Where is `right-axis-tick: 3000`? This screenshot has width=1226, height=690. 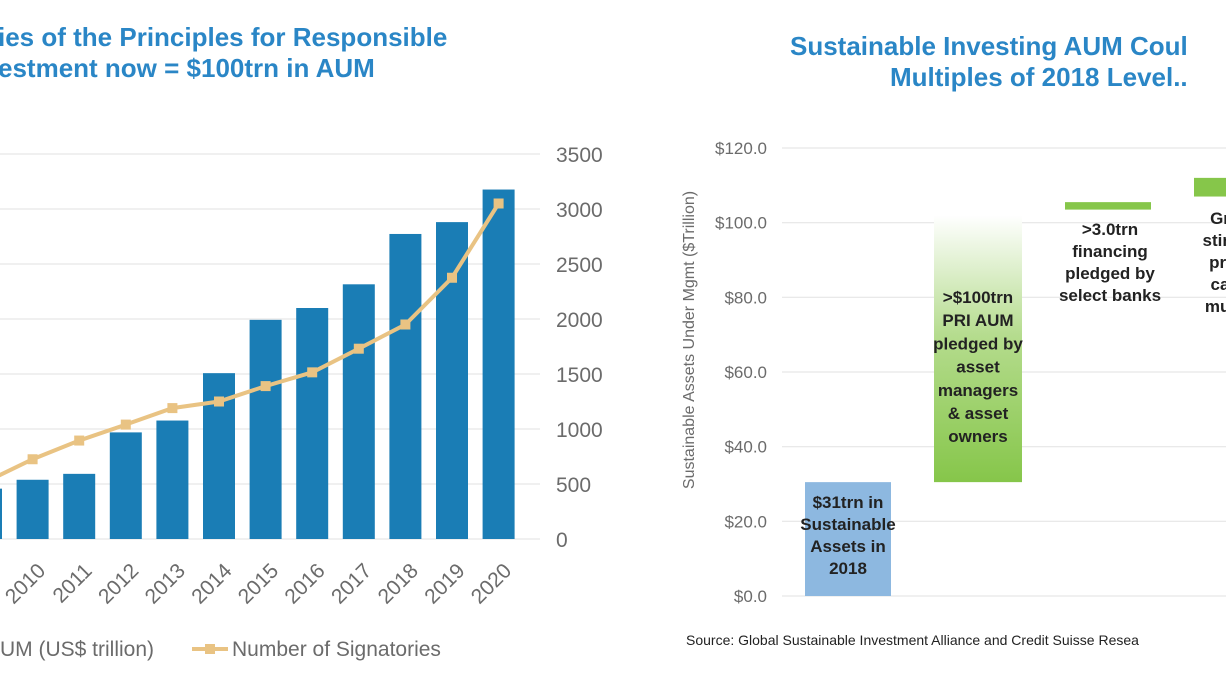 right-axis-tick: 3000 is located at coordinates (579, 210).